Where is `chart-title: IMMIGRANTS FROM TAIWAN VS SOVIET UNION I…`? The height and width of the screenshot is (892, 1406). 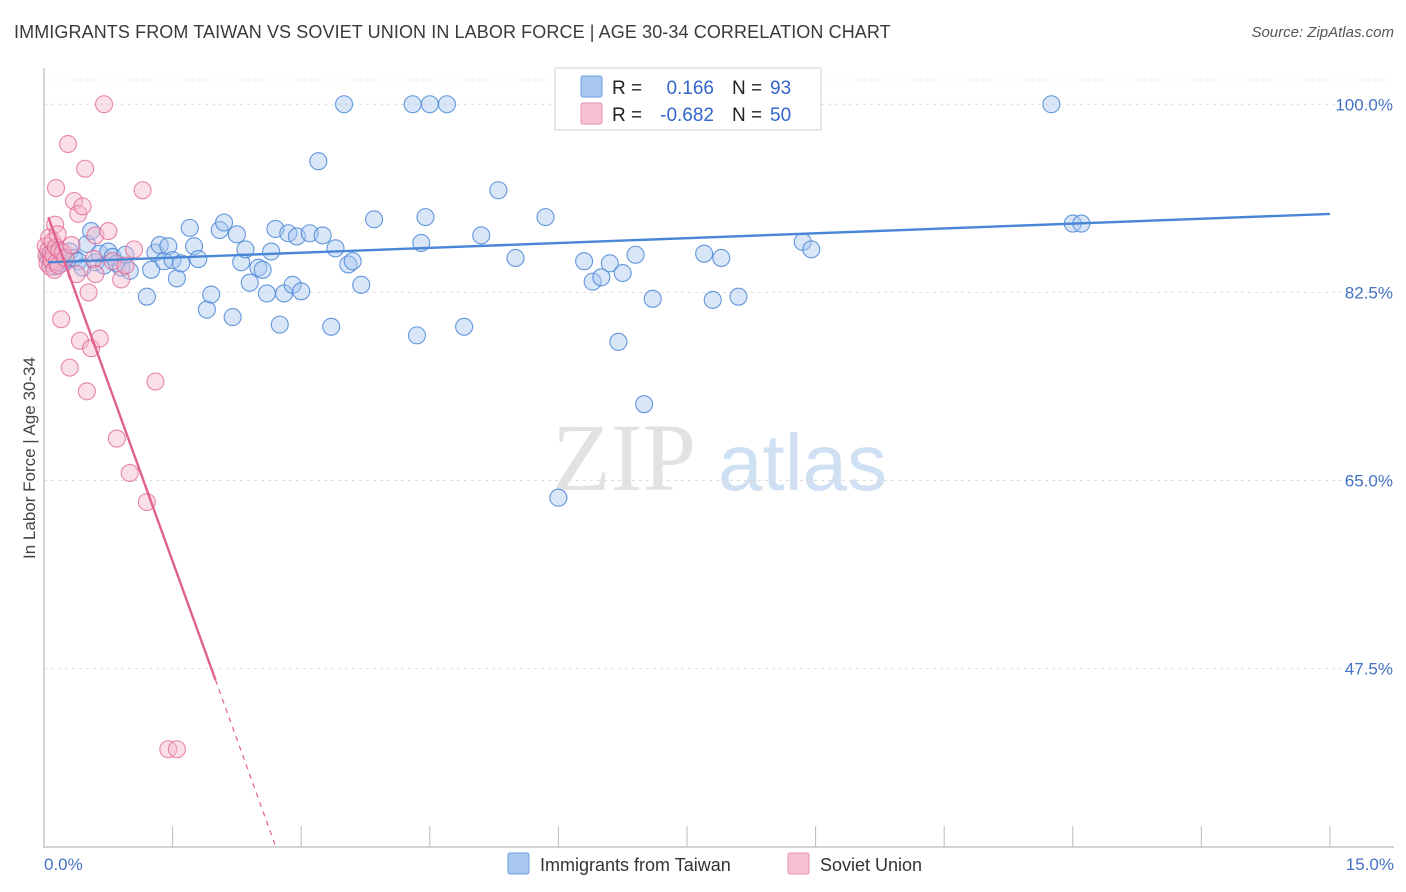
chart-title: IMMIGRANTS FROM TAIWAN VS SOVIET UNION I… is located at coordinates (452, 32).